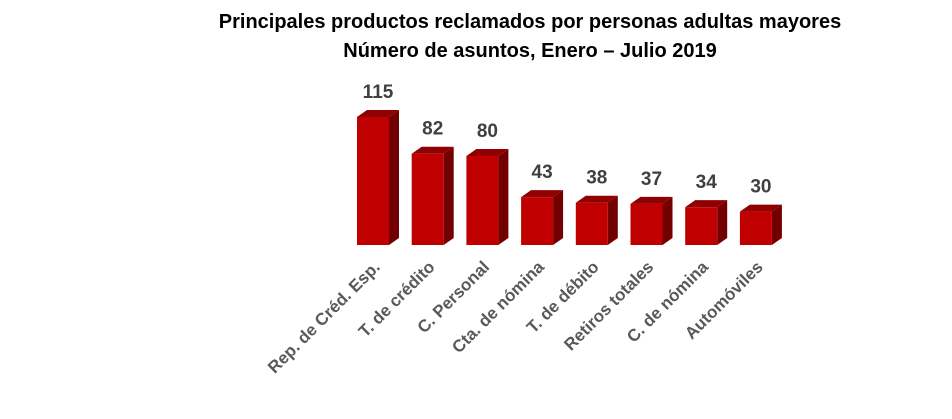 This screenshot has width=952, height=419. What do you see at coordinates (498, 307) in the screenshot?
I see `x-tick-label: Cta. de nómina` at bounding box center [498, 307].